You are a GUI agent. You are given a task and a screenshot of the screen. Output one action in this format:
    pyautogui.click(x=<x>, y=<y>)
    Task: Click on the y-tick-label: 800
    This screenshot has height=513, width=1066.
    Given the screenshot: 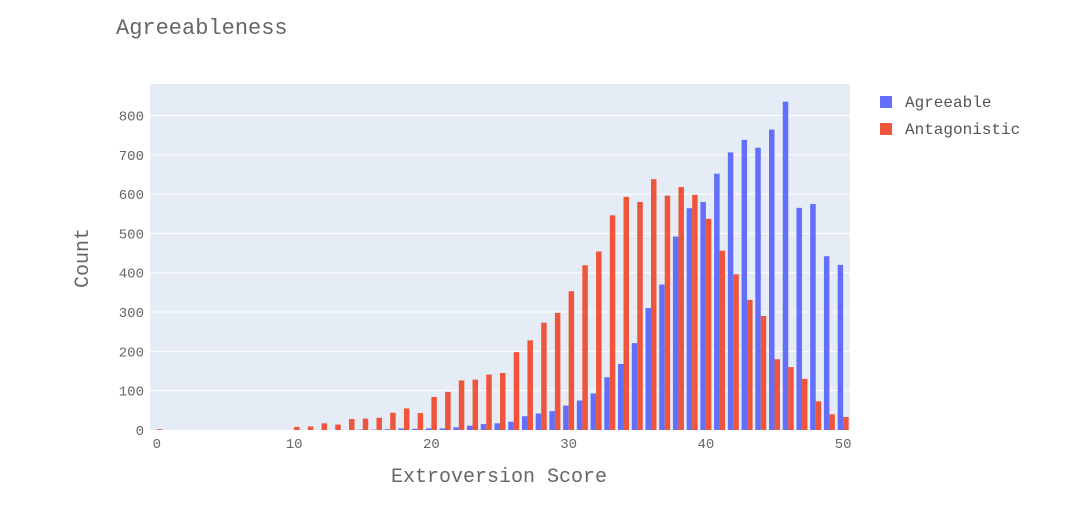 What is the action you would take?
    pyautogui.click(x=131, y=117)
    